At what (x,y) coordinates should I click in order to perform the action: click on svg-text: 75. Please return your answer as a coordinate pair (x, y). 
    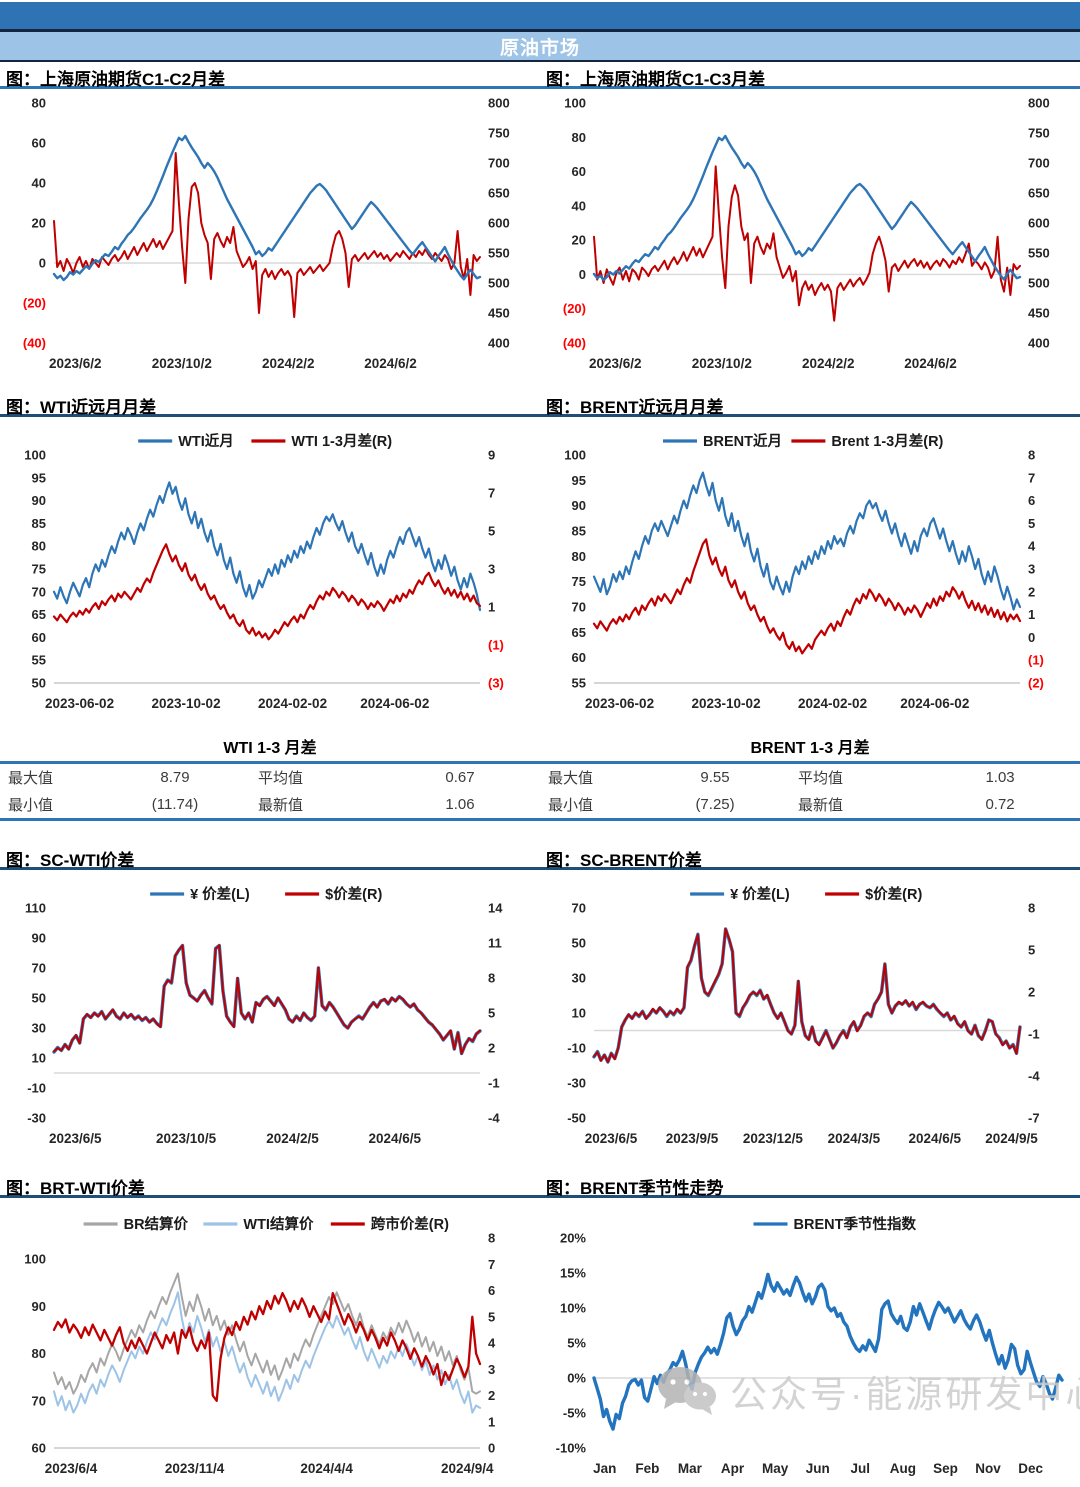
    Looking at the image, I should click on (579, 581).